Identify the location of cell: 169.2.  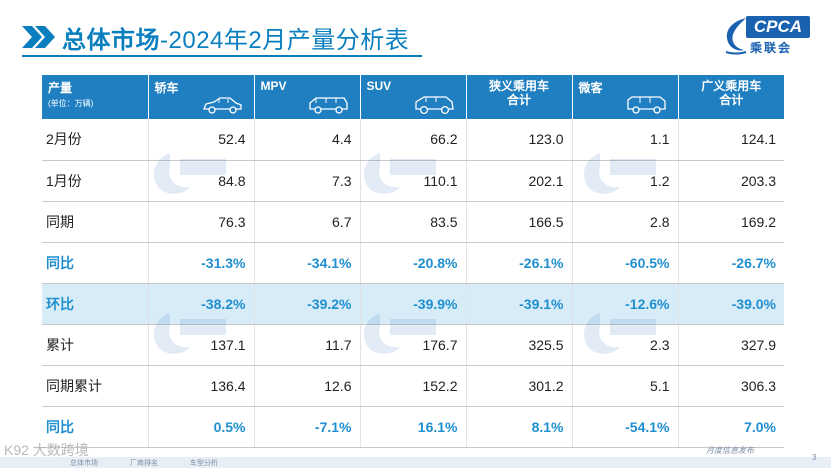
(731, 222).